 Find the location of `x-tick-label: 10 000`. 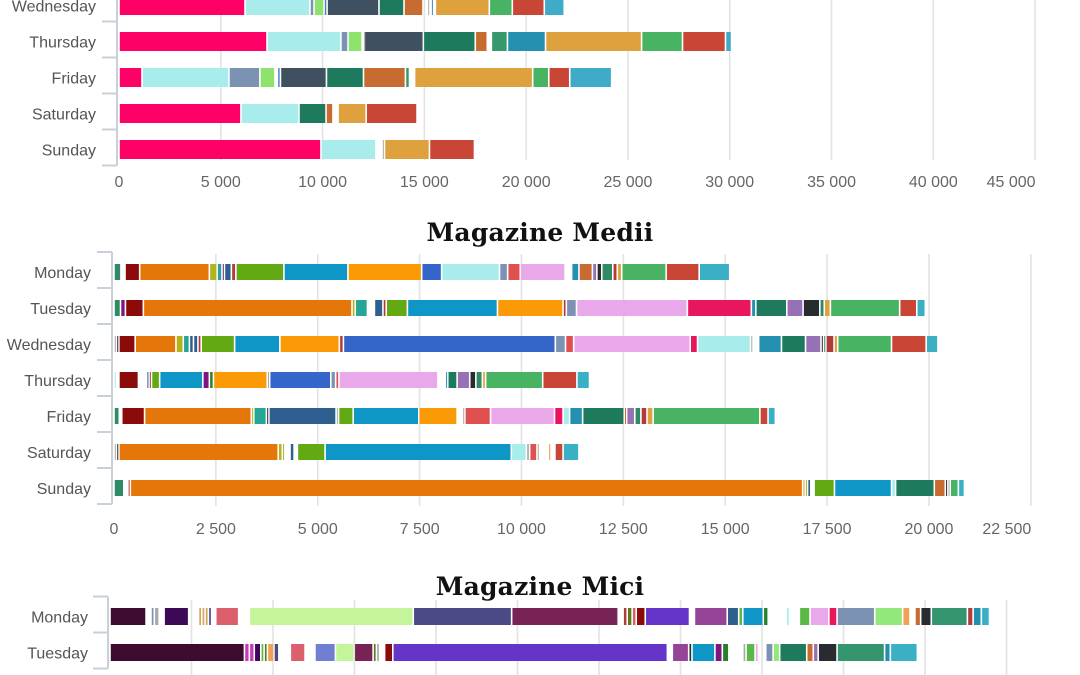

x-tick-label: 10 000 is located at coordinates (322, 182).